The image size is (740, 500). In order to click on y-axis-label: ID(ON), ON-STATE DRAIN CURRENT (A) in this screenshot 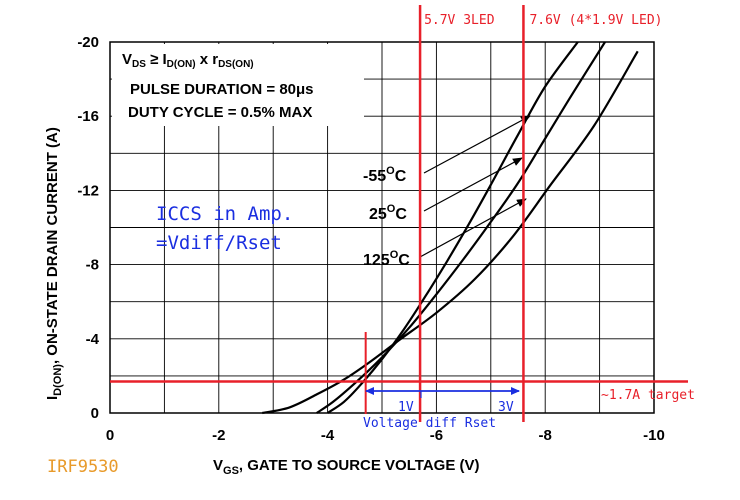, I will do `click(54, 263)`.